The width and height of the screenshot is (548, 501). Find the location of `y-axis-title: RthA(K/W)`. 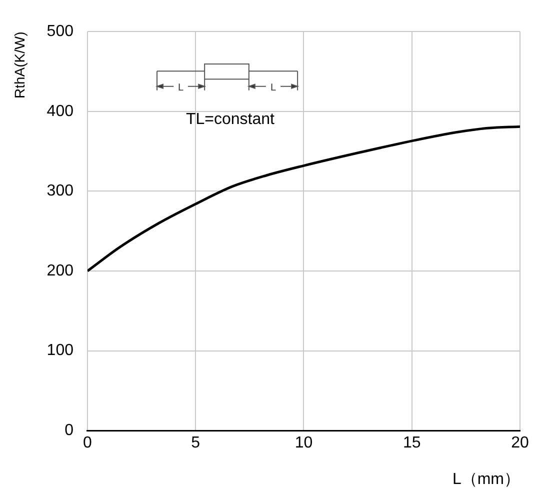

y-axis-title: RthA(K/W) is located at coordinates (19, 65).